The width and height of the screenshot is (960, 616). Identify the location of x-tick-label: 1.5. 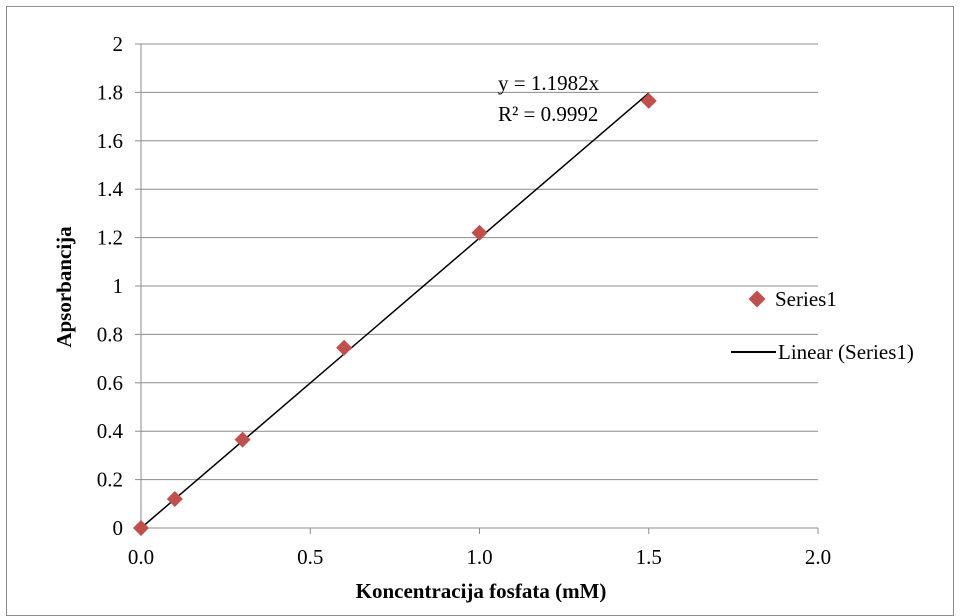
(649, 557).